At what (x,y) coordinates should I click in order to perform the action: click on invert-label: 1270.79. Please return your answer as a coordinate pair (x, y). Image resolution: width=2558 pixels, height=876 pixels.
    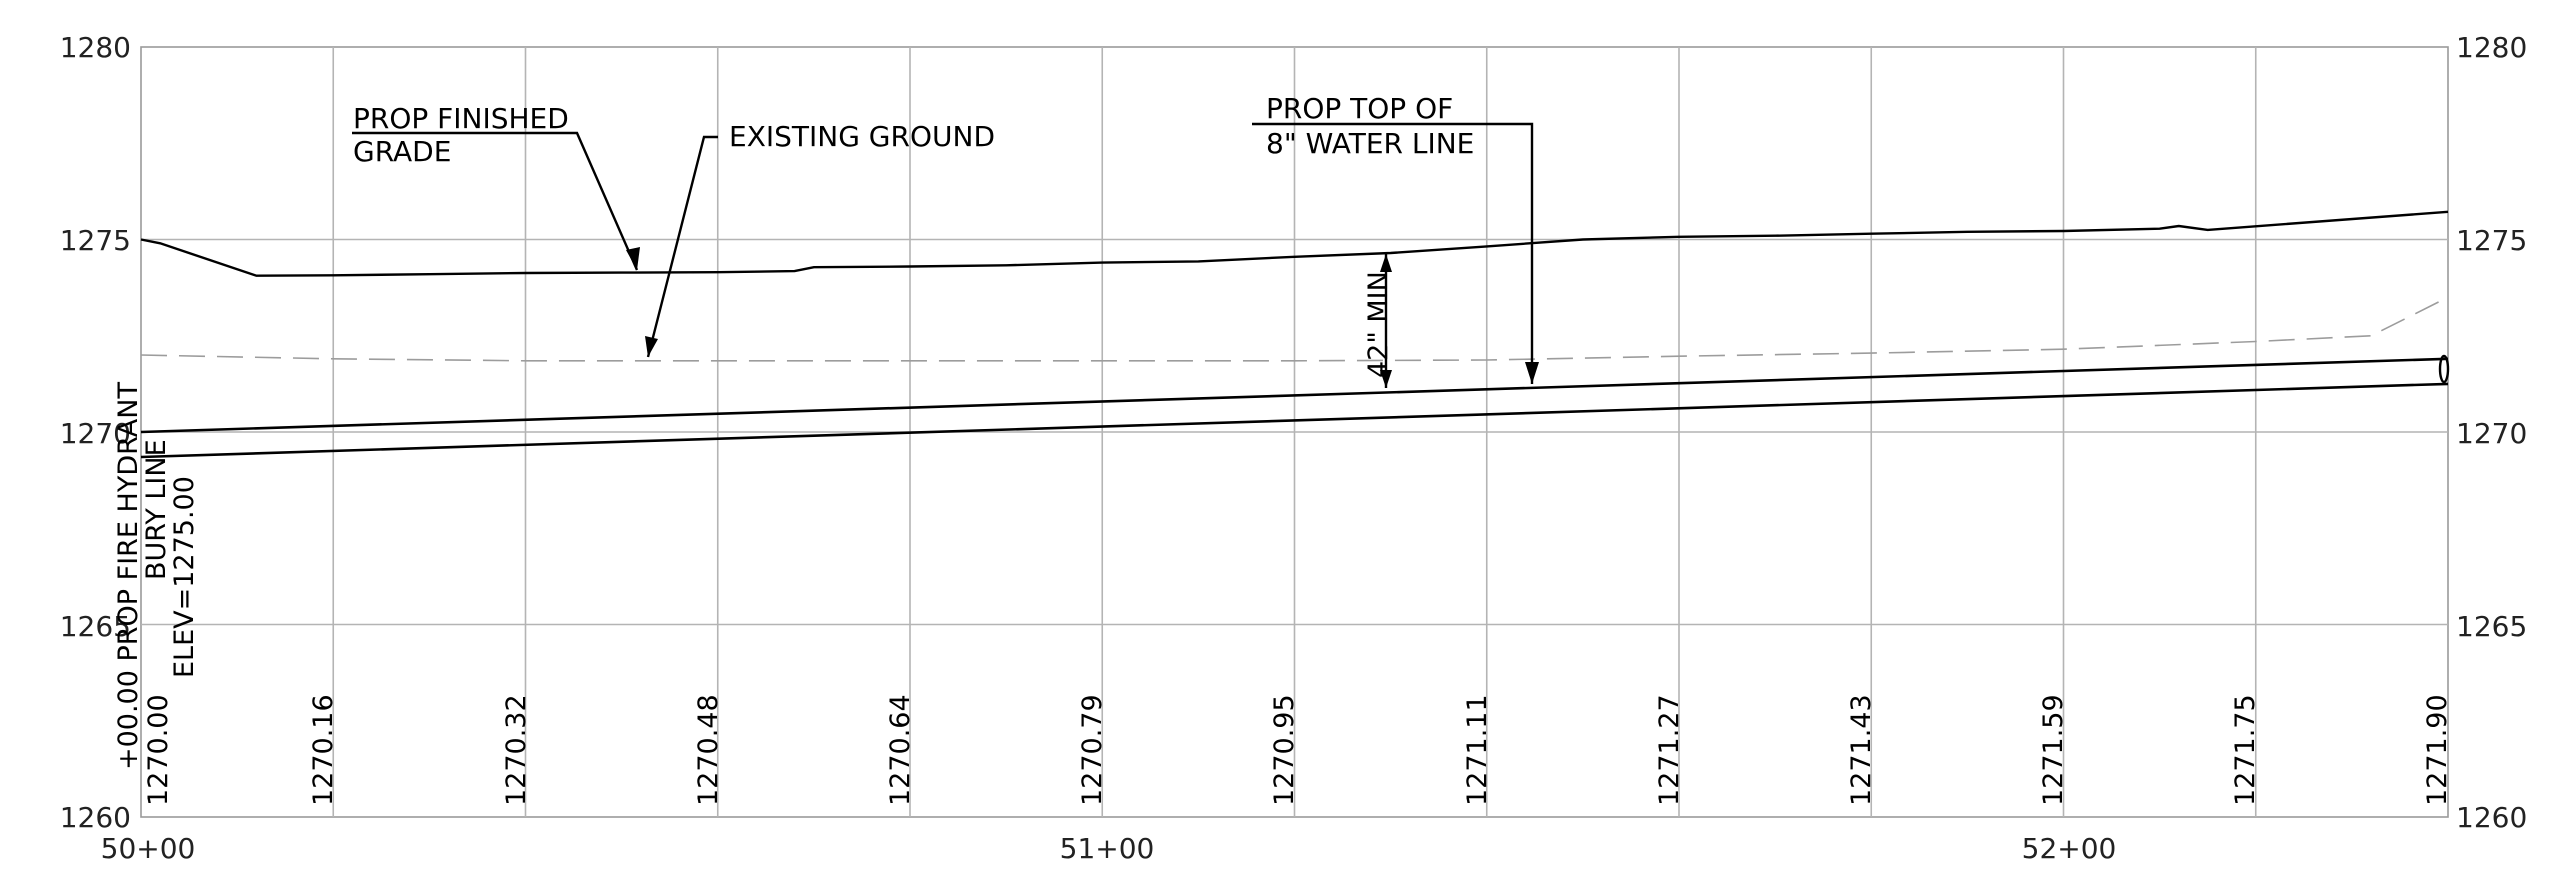
    Looking at the image, I should click on (1092, 750).